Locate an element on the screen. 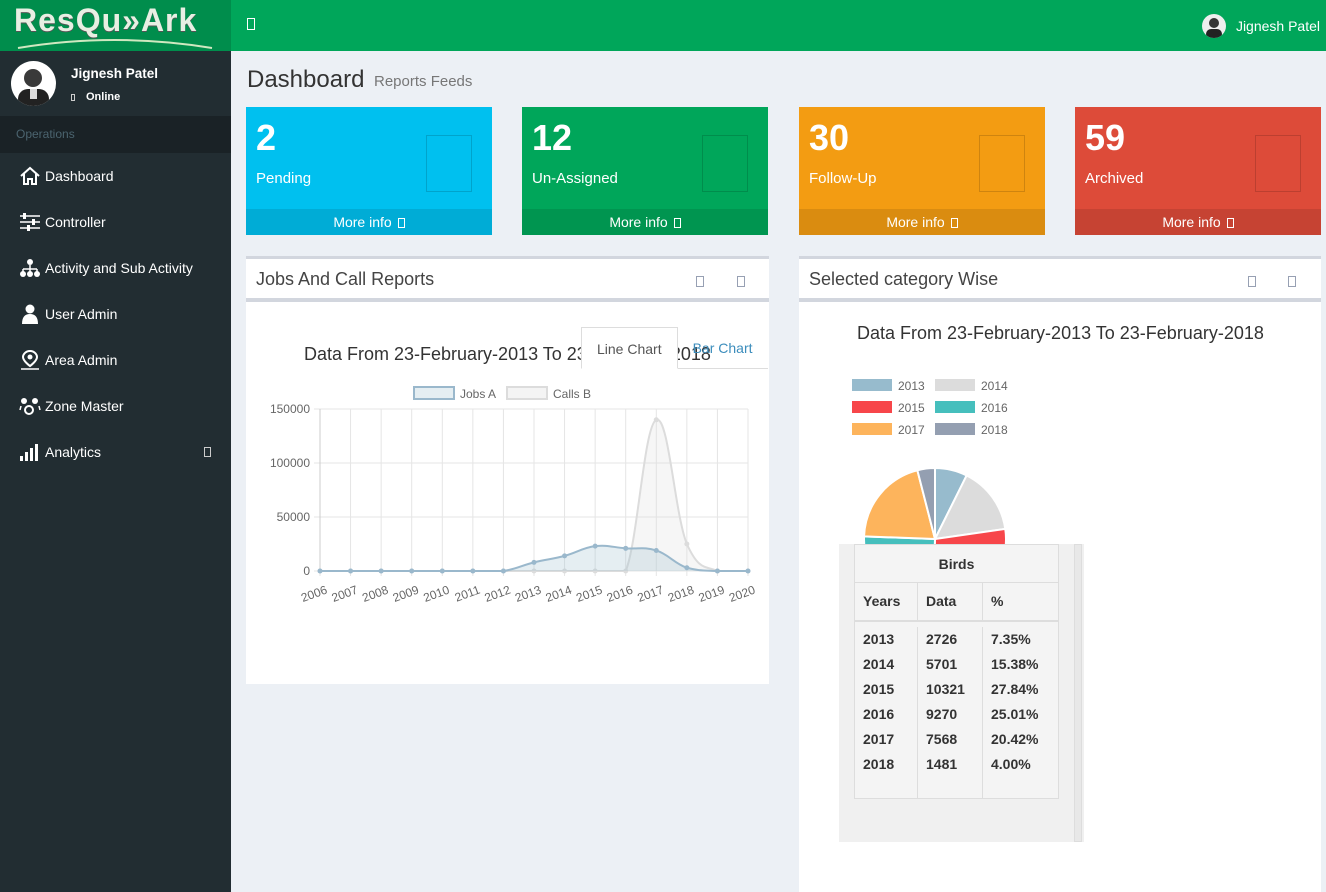 The height and width of the screenshot is (892, 1326). user-menu: Jignesh Patel is located at coordinates (1260, 26).